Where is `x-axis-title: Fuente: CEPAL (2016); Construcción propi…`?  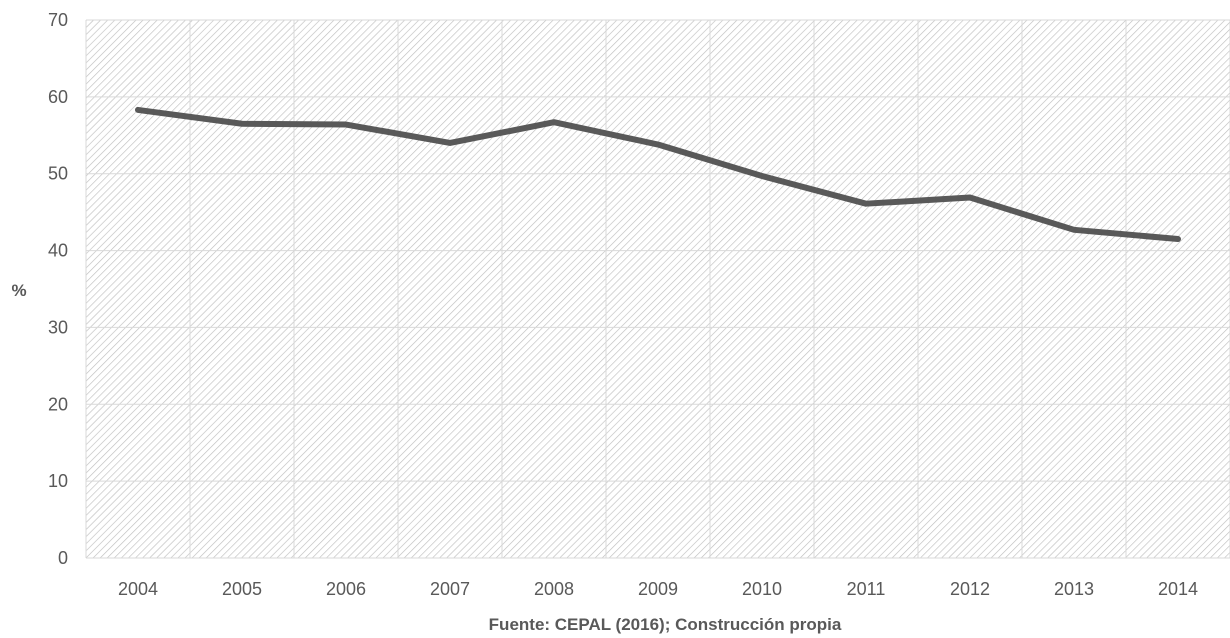 x-axis-title: Fuente: CEPAL (2016); Construcción propi… is located at coordinates (665, 624).